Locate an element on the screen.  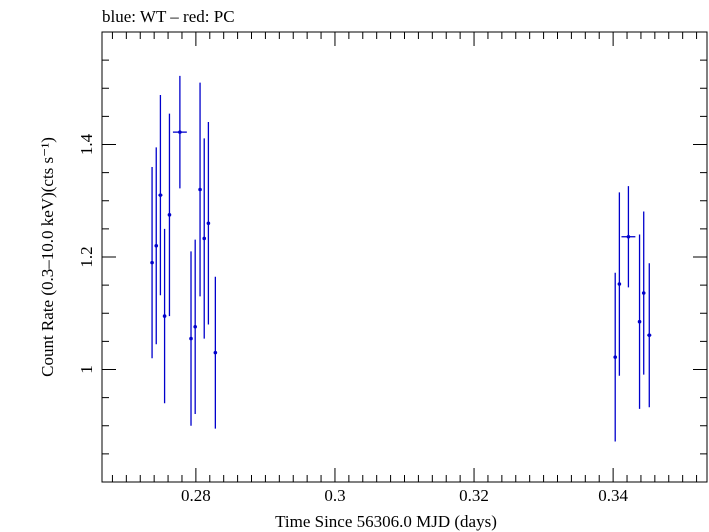
x-axis-label: Time Since 56306.0 MJD (days) is located at coordinates (386, 521).